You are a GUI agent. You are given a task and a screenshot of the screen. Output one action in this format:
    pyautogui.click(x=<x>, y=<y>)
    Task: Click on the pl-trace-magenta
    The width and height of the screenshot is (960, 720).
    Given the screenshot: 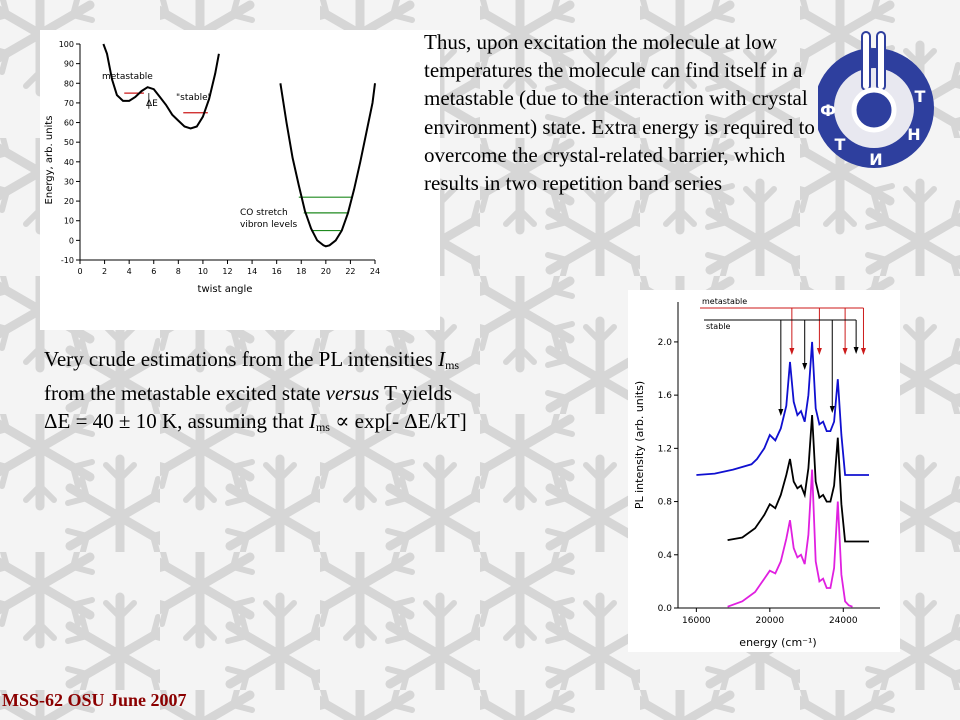 What is the action you would take?
    pyautogui.click(x=790, y=538)
    